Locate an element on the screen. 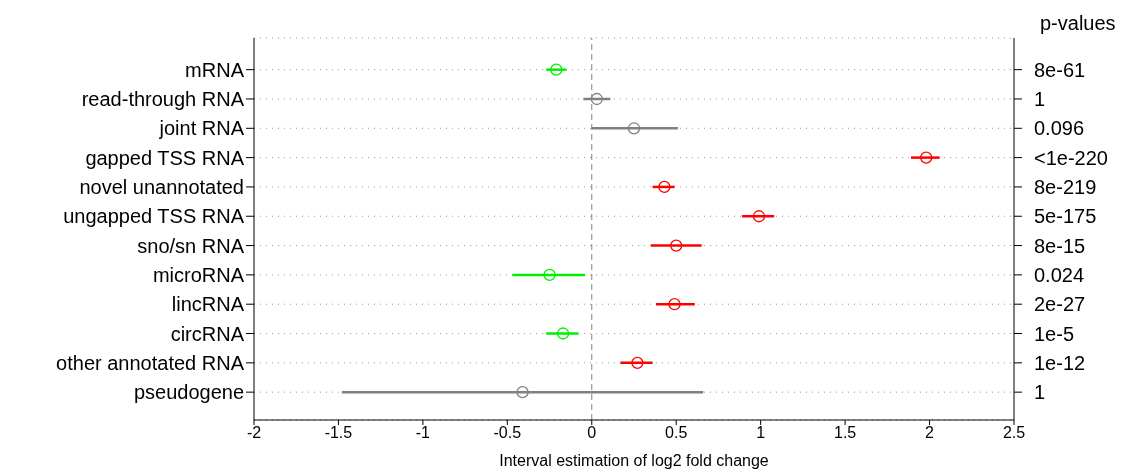 This screenshot has height=472, width=1135. x-tick-label: 0 is located at coordinates (592, 433).